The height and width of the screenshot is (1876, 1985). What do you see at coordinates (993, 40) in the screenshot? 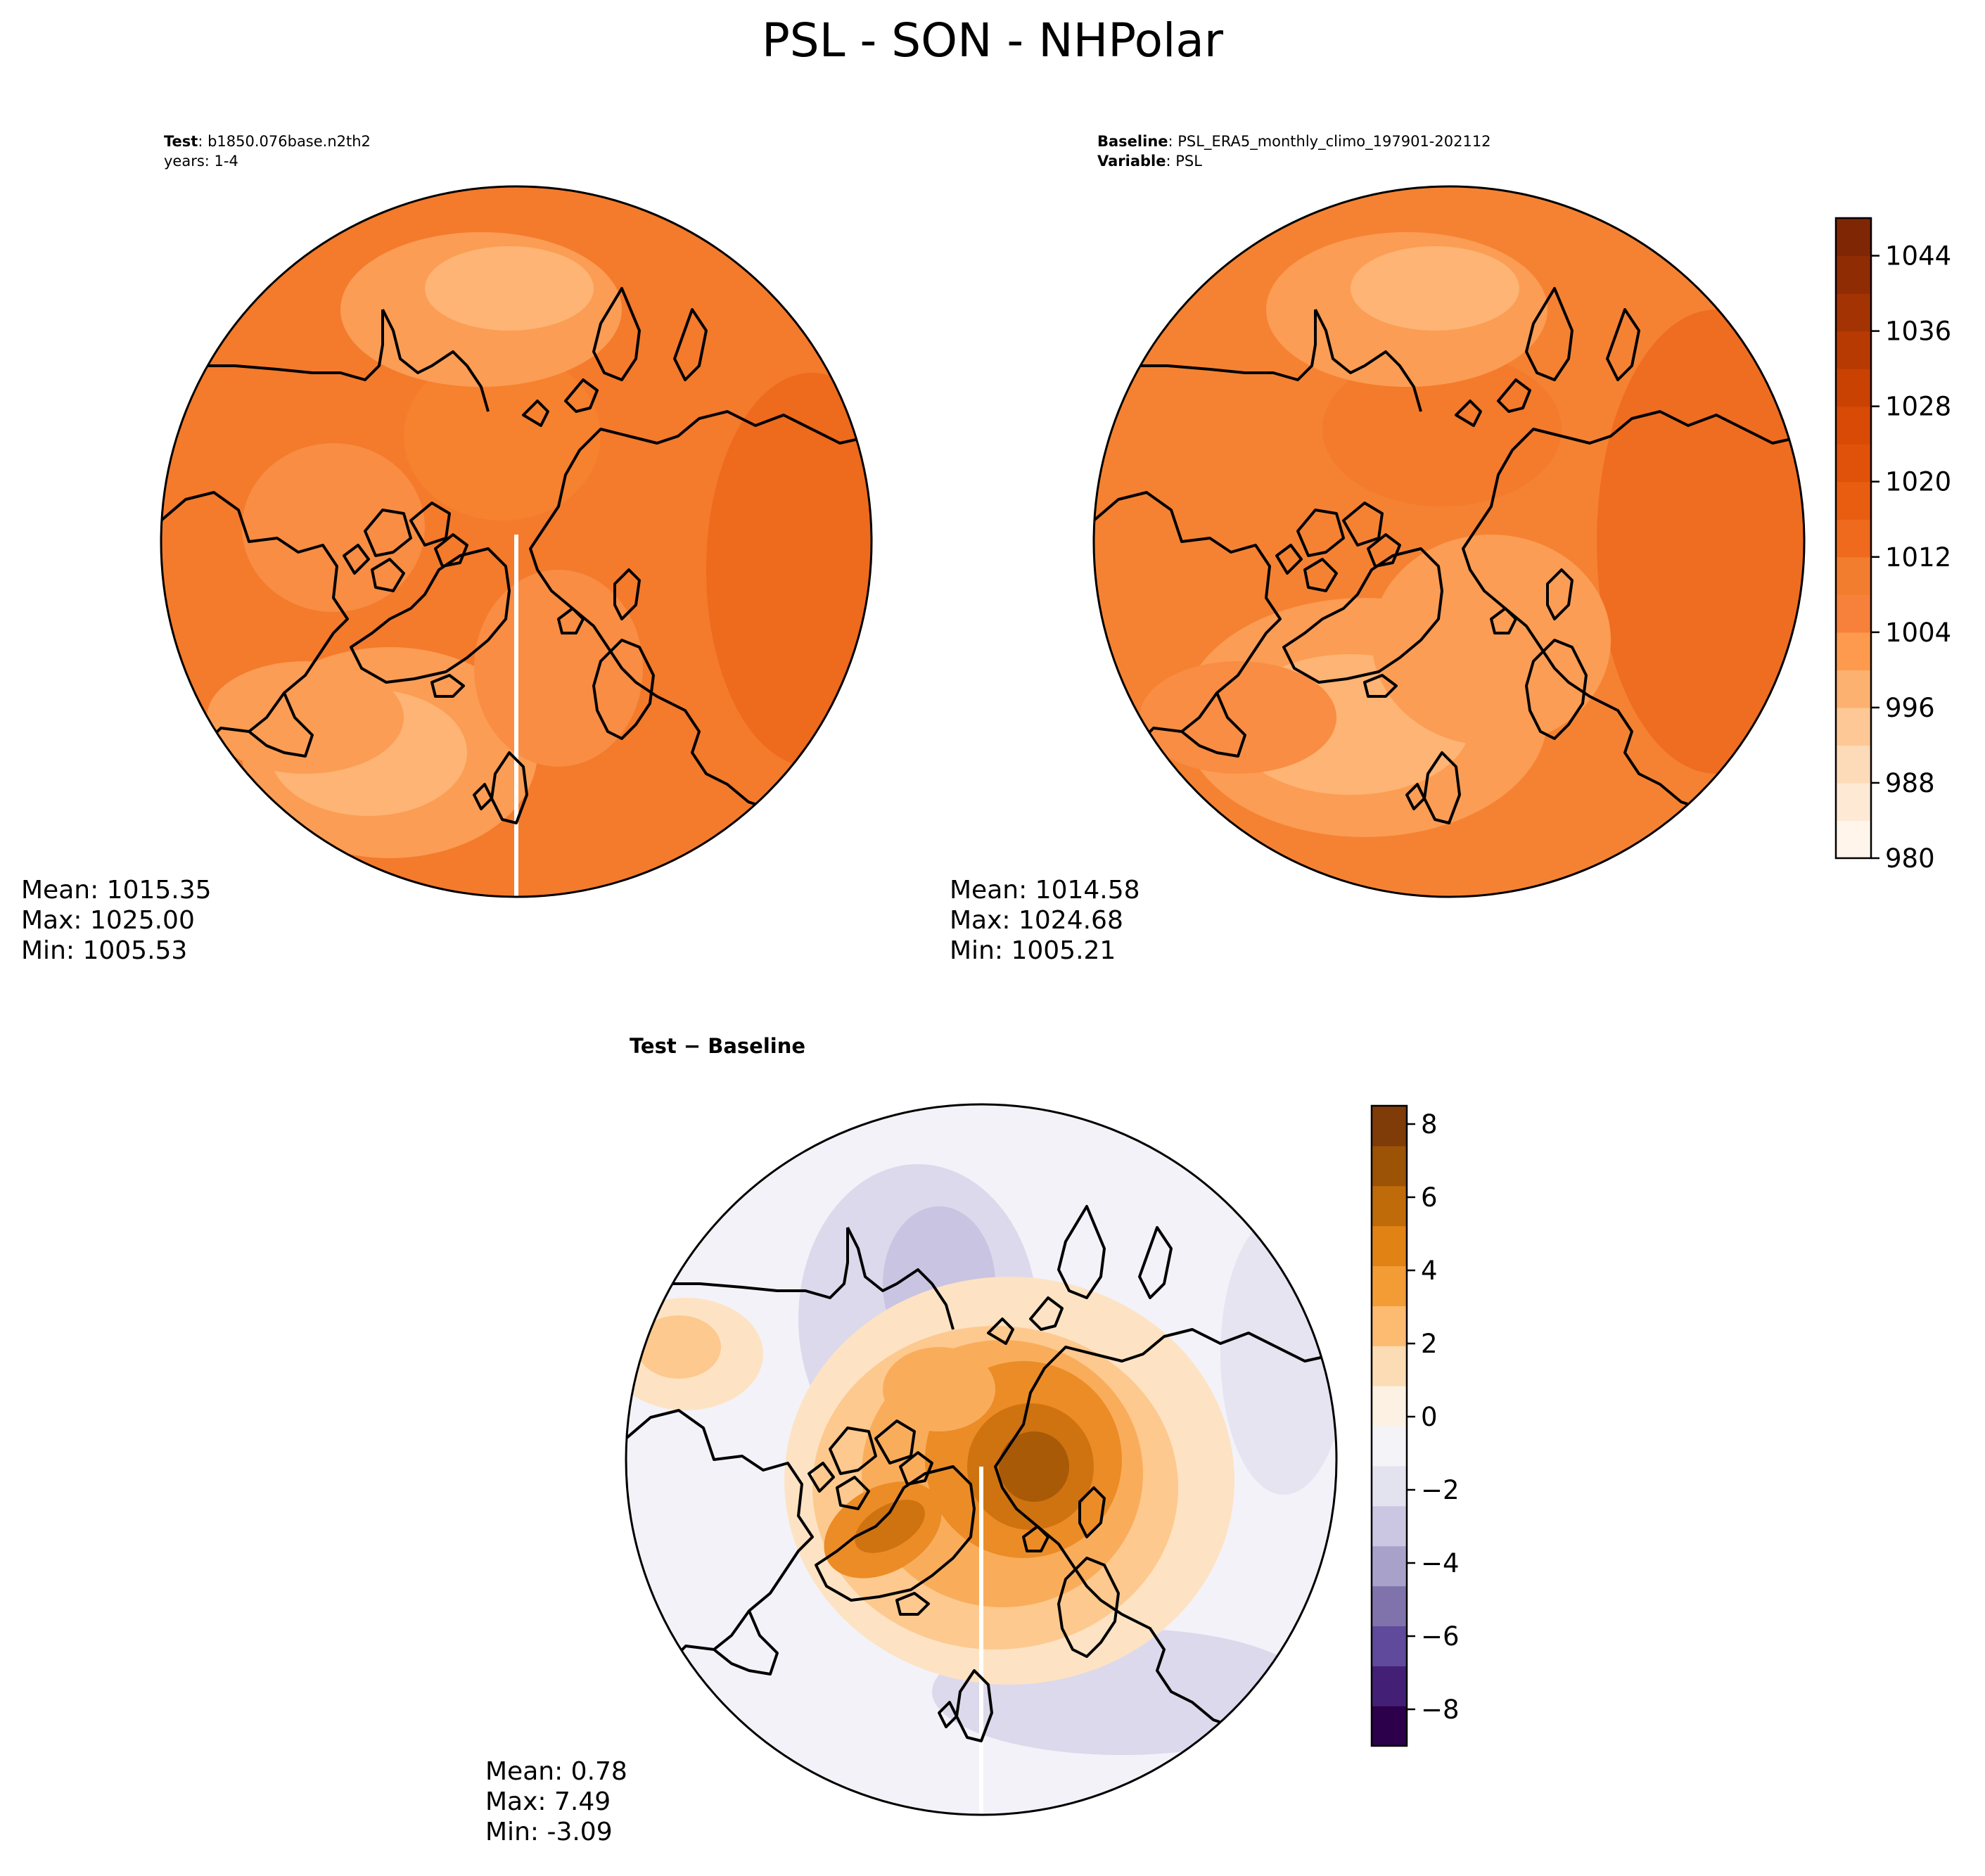
I see `figure-title: PSL - SON - NHPolar` at bounding box center [993, 40].